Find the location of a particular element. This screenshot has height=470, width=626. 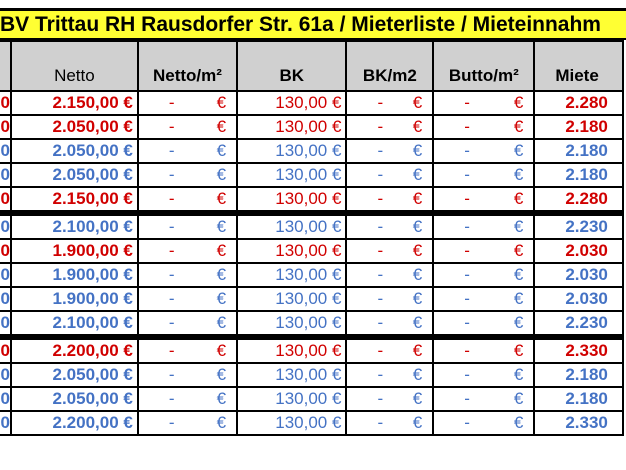

miete-cell: 2.330 is located at coordinates (578, 349).